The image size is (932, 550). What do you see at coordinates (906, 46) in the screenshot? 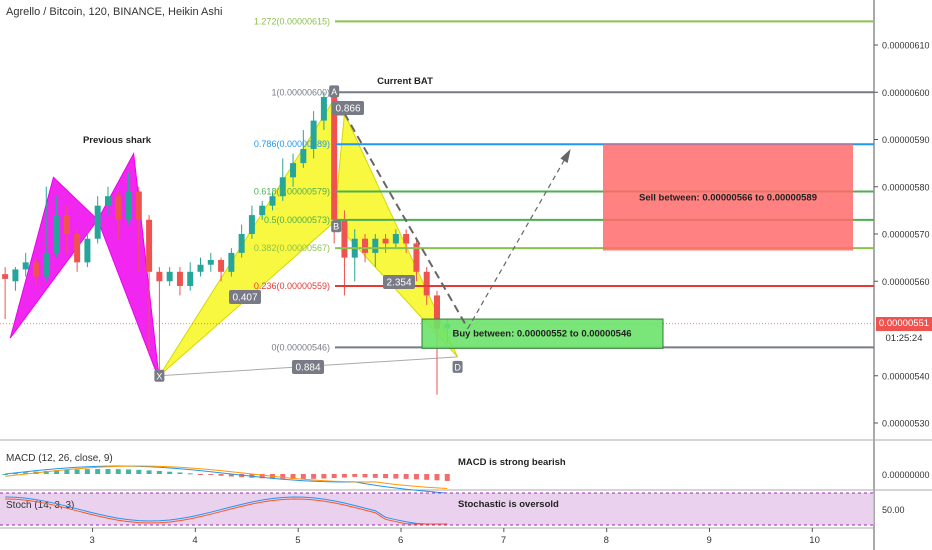
I see `y-tick-label: 0.00000610` at bounding box center [906, 46].